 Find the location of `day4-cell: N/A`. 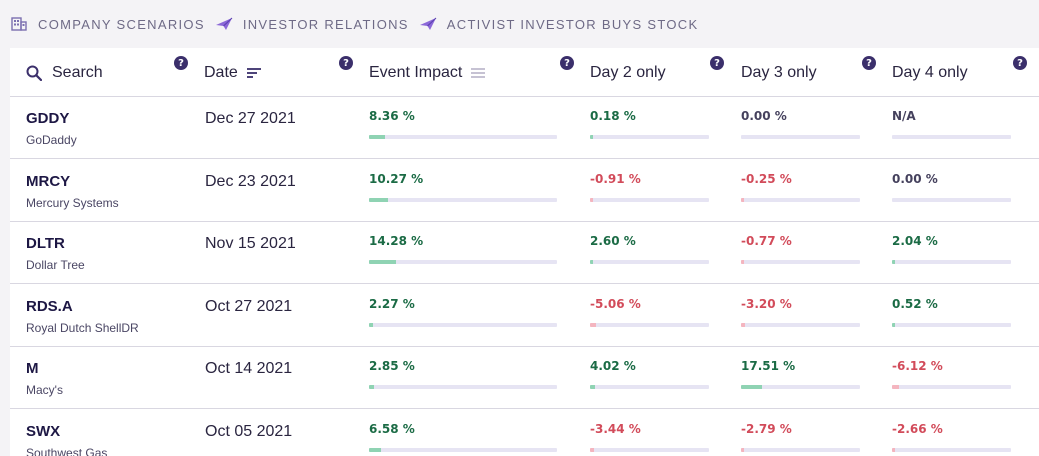

day4-cell: N/A is located at coordinates (951, 124).